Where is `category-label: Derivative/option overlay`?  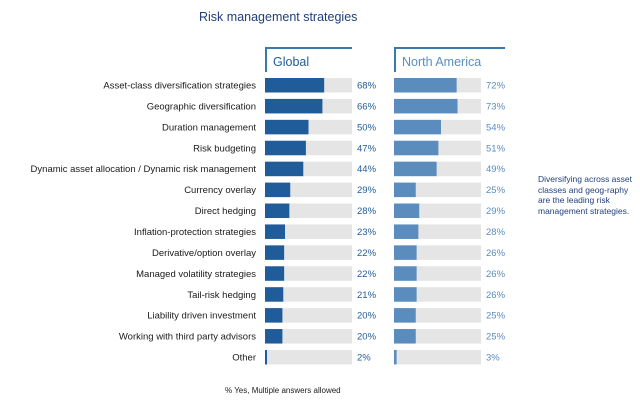
category-label: Derivative/option overlay is located at coordinates (204, 253).